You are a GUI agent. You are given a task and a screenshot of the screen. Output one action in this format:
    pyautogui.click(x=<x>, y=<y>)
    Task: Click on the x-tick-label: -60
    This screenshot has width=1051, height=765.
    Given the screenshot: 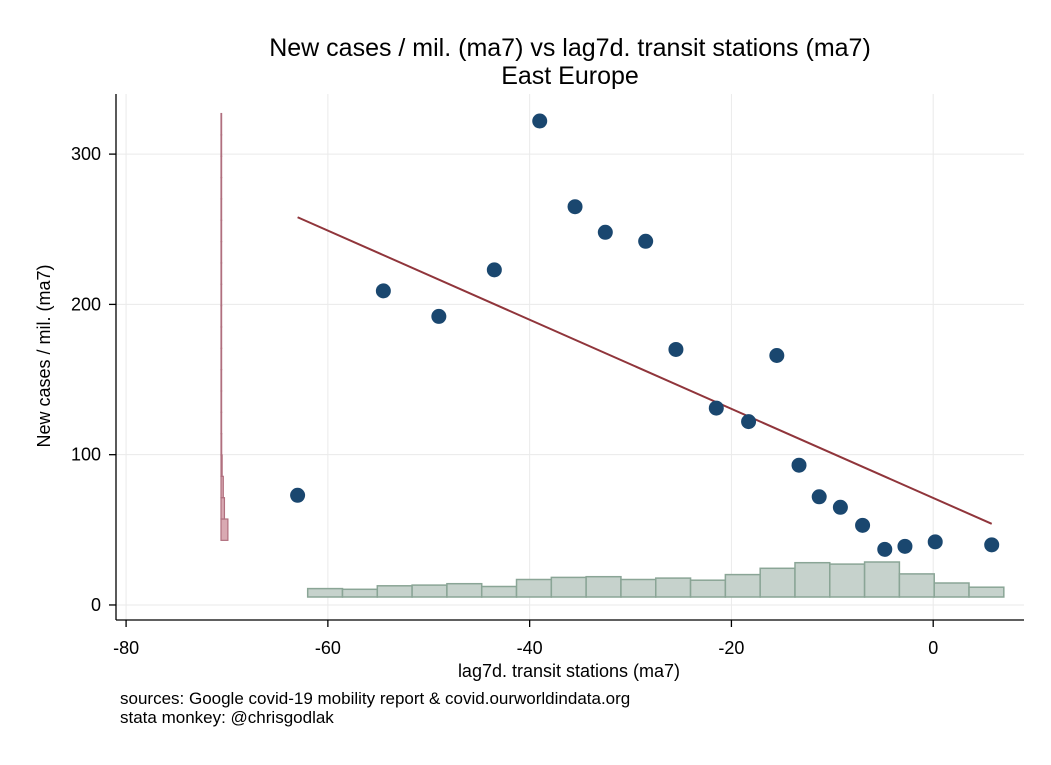 What is the action you would take?
    pyautogui.click(x=328, y=648)
    